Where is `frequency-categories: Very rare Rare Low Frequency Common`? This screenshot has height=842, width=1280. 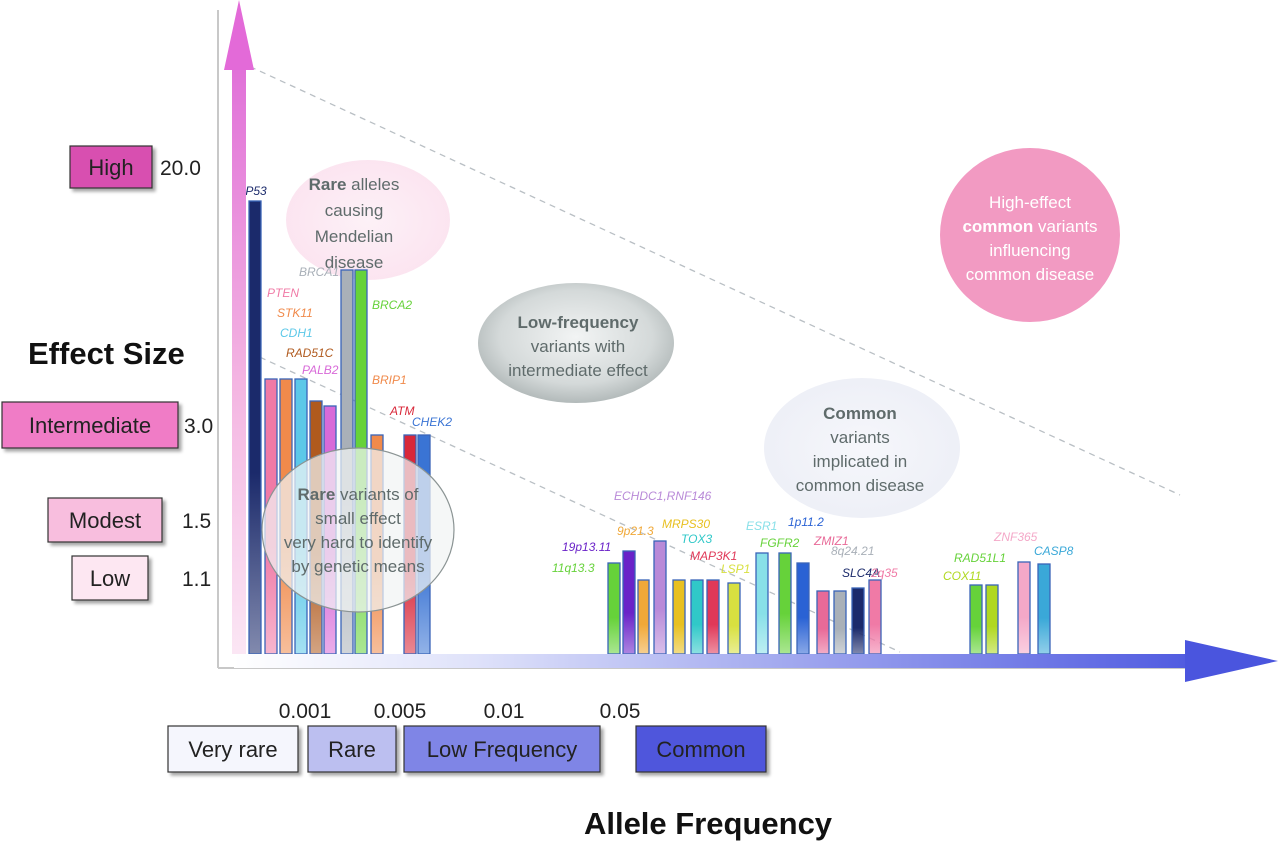
frequency-categories: Very rare Rare Low Frequency Common is located at coordinates (467, 749).